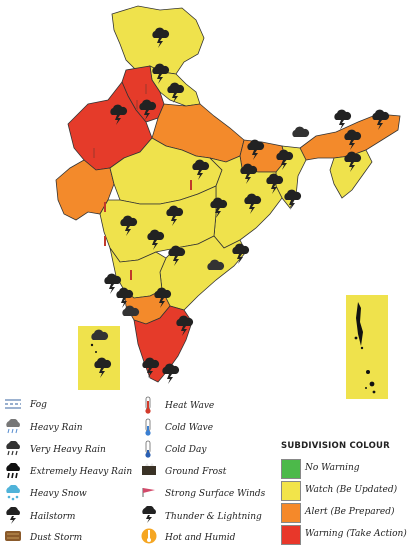 Image resolution: width=413 pixels, height=552 pixels. I want to click on swatch-alert, so click(291, 513).